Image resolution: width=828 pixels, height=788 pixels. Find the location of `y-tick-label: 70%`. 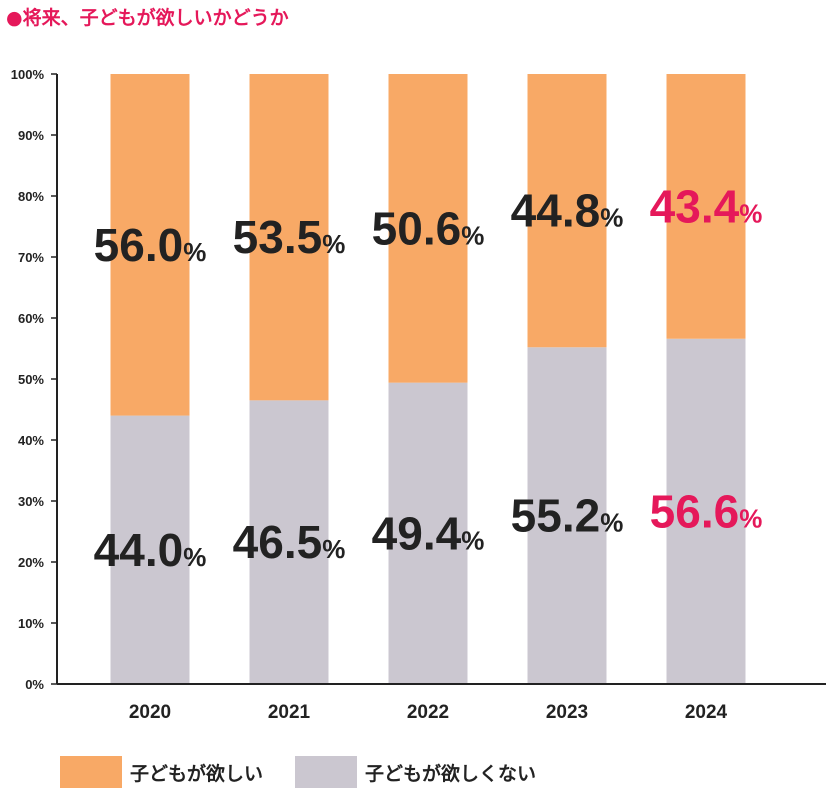

y-tick-label: 70% is located at coordinates (31, 257).